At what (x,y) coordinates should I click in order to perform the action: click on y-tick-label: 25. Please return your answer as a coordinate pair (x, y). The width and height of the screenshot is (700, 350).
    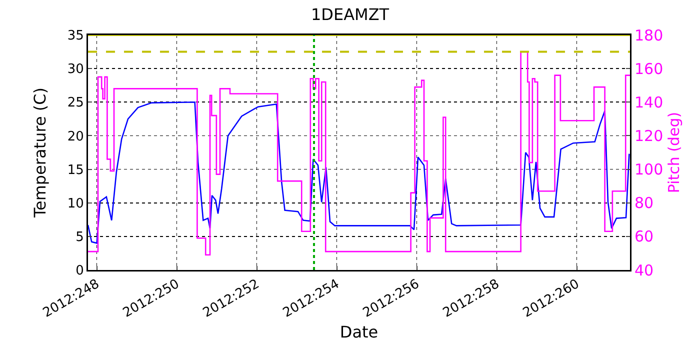
    Looking at the image, I should click on (75, 103).